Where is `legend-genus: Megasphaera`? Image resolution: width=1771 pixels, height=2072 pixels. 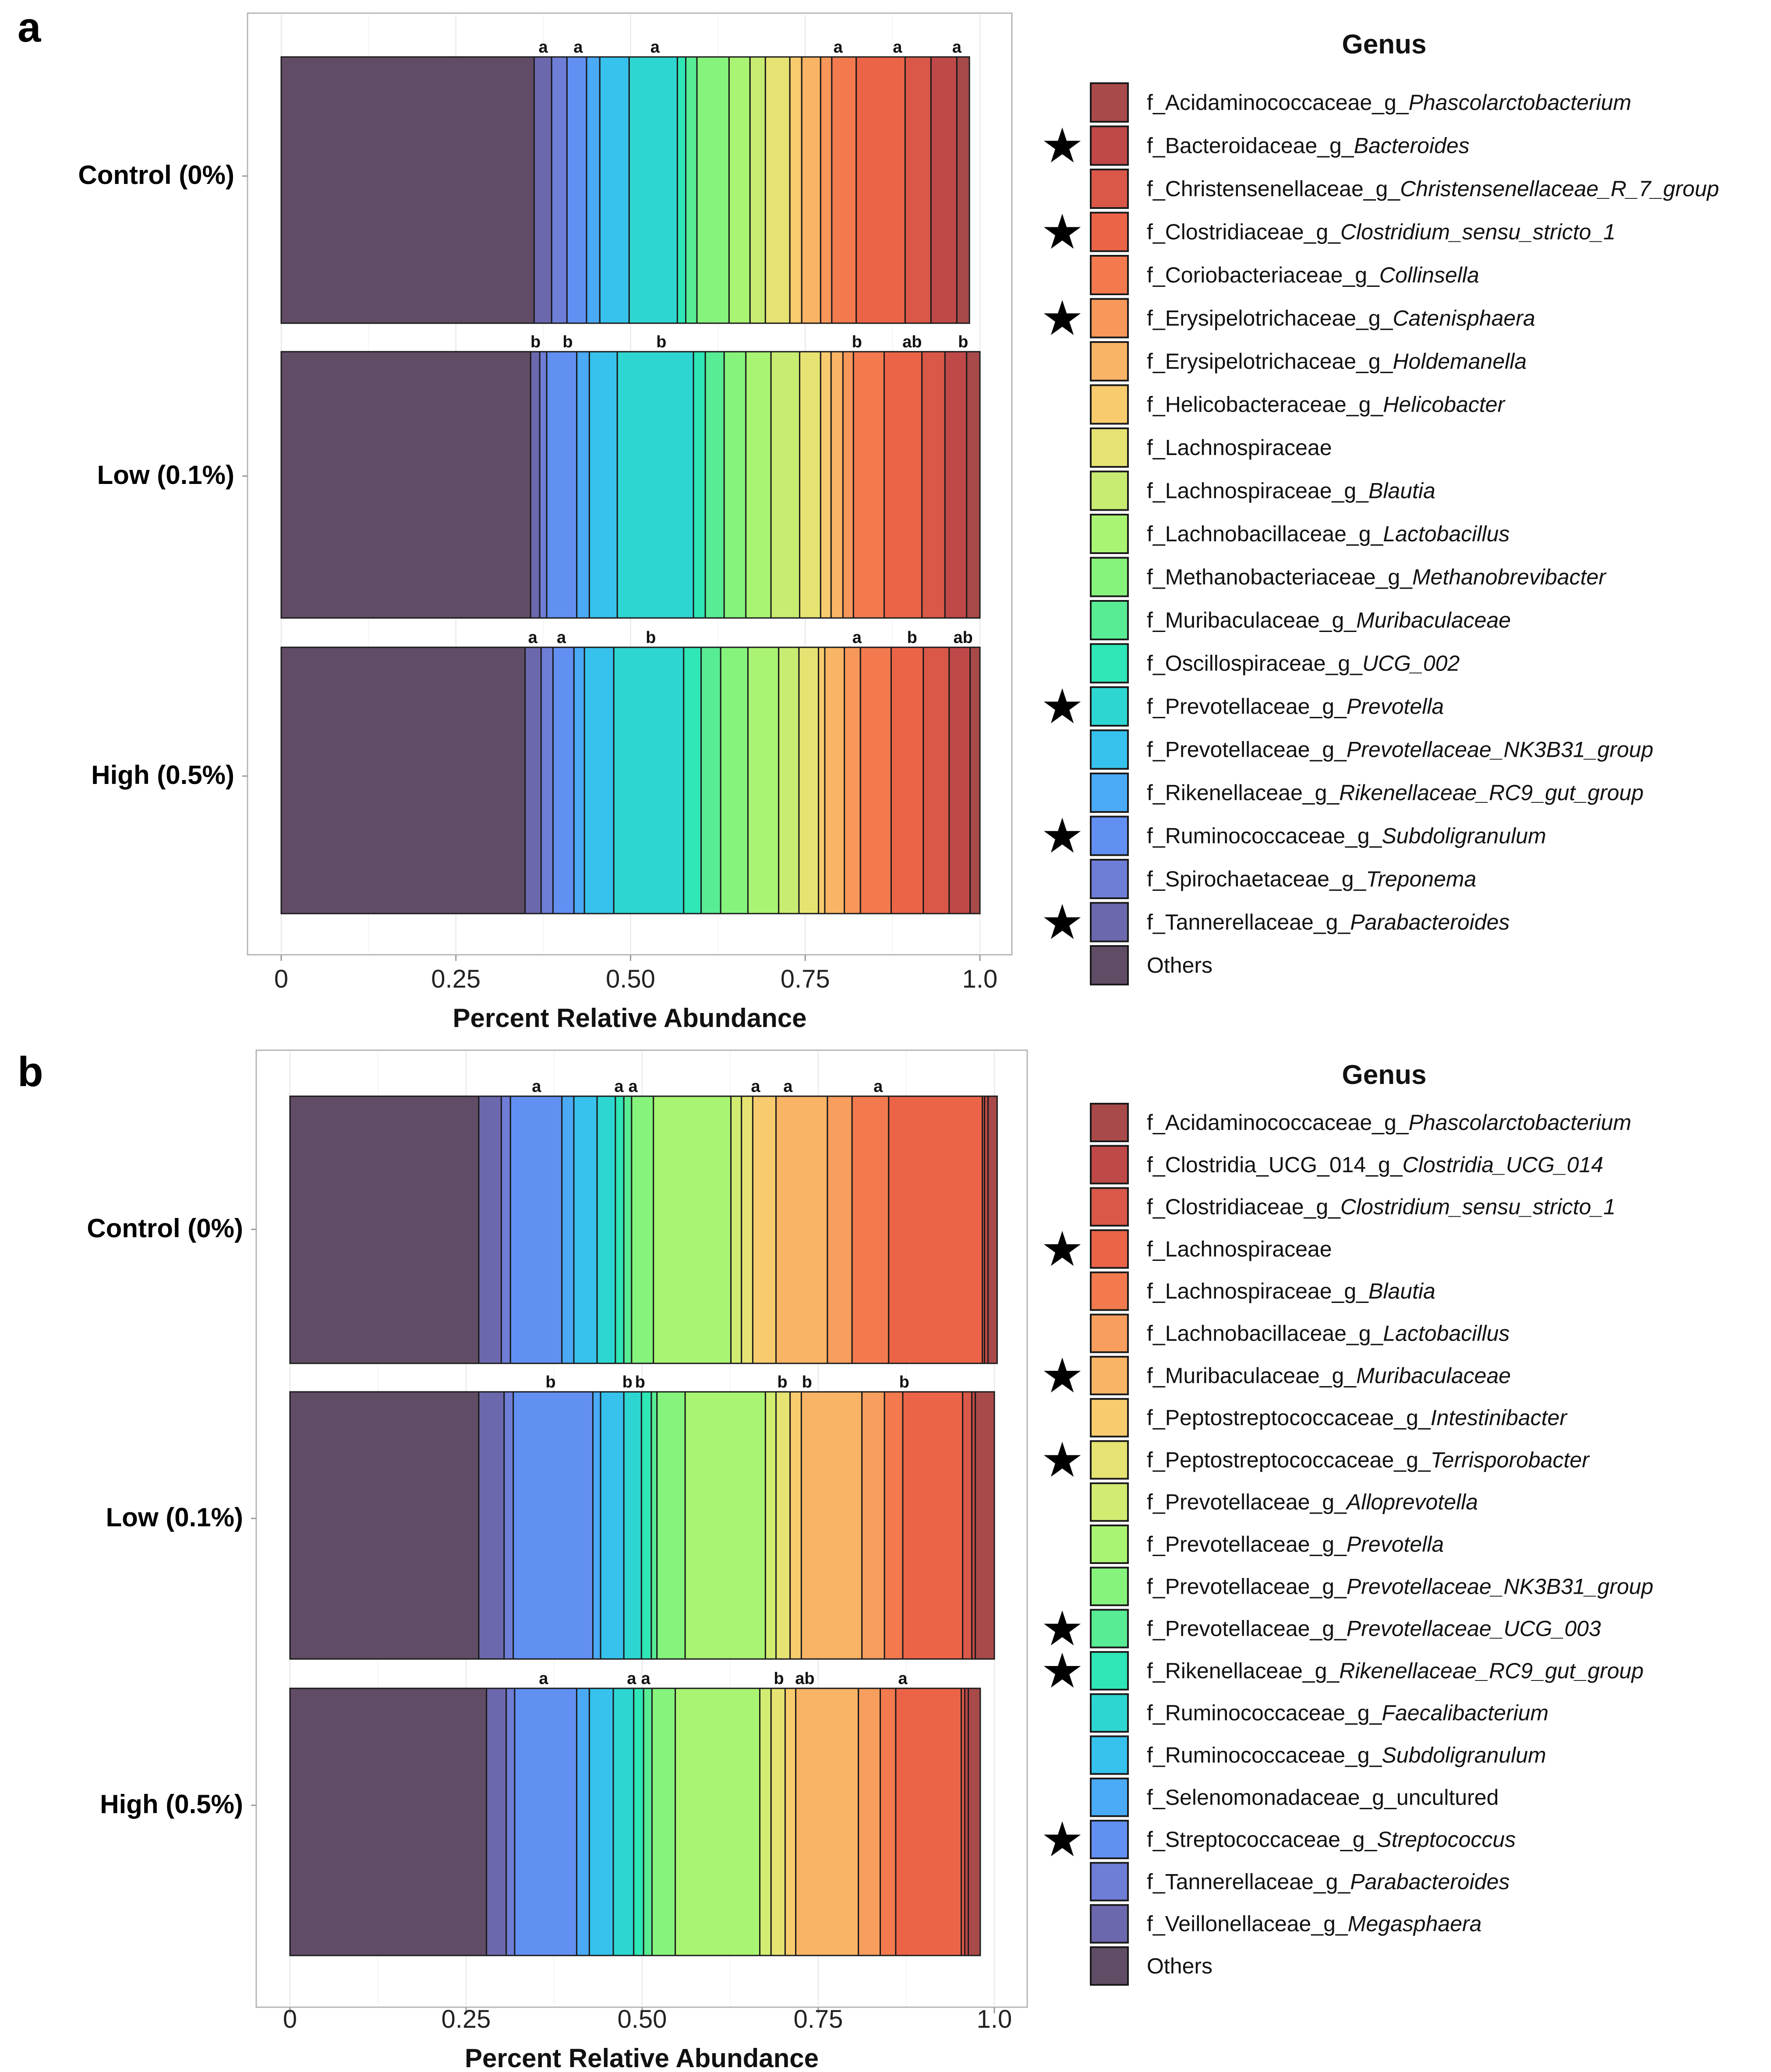 legend-genus: Megasphaera is located at coordinates (1415, 1924).